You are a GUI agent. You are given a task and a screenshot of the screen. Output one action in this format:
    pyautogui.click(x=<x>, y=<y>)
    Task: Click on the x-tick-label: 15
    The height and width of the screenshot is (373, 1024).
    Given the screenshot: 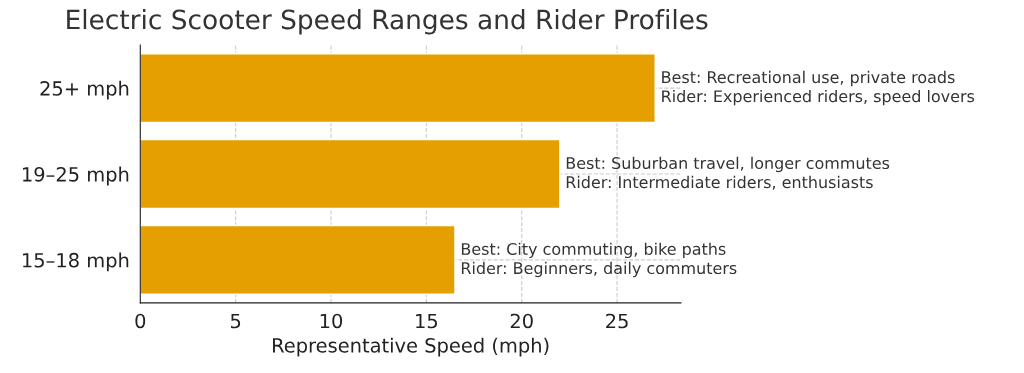 What is the action you would take?
    pyautogui.click(x=427, y=321)
    